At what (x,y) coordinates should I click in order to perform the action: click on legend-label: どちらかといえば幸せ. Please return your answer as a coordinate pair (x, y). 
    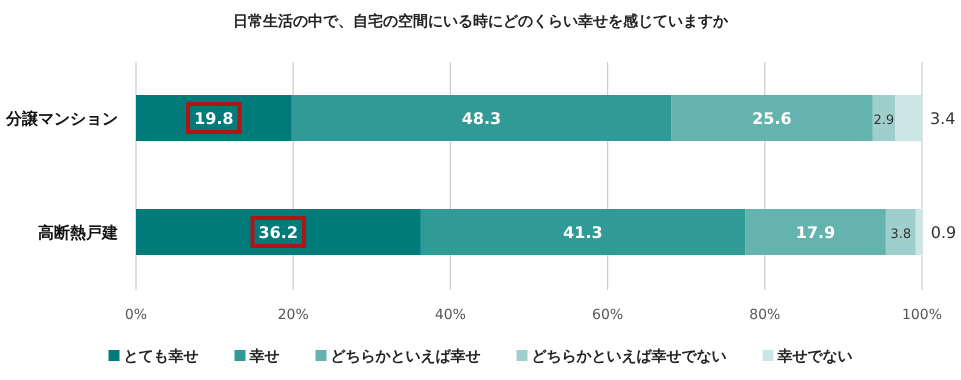
    Looking at the image, I should click on (405, 356).